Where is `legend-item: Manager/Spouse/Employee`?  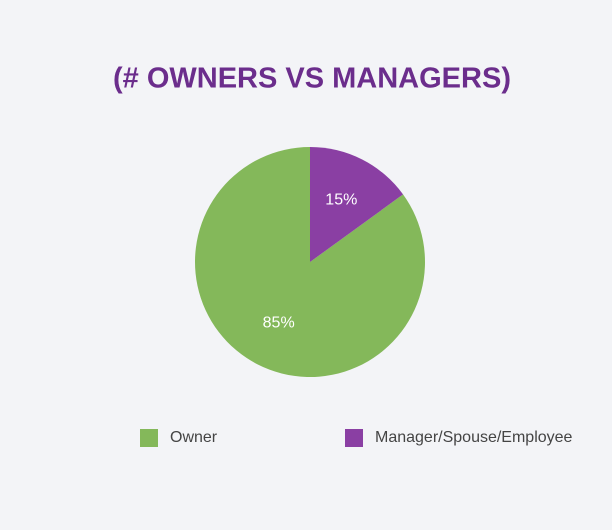
legend-item: Manager/Spouse/Employee is located at coordinates (459, 438).